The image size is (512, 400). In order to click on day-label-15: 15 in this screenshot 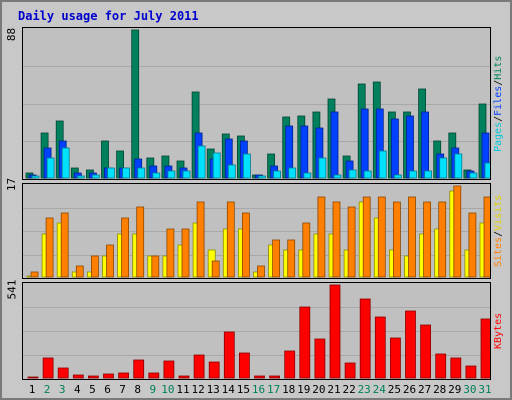, I will do `click(243, 389)`.